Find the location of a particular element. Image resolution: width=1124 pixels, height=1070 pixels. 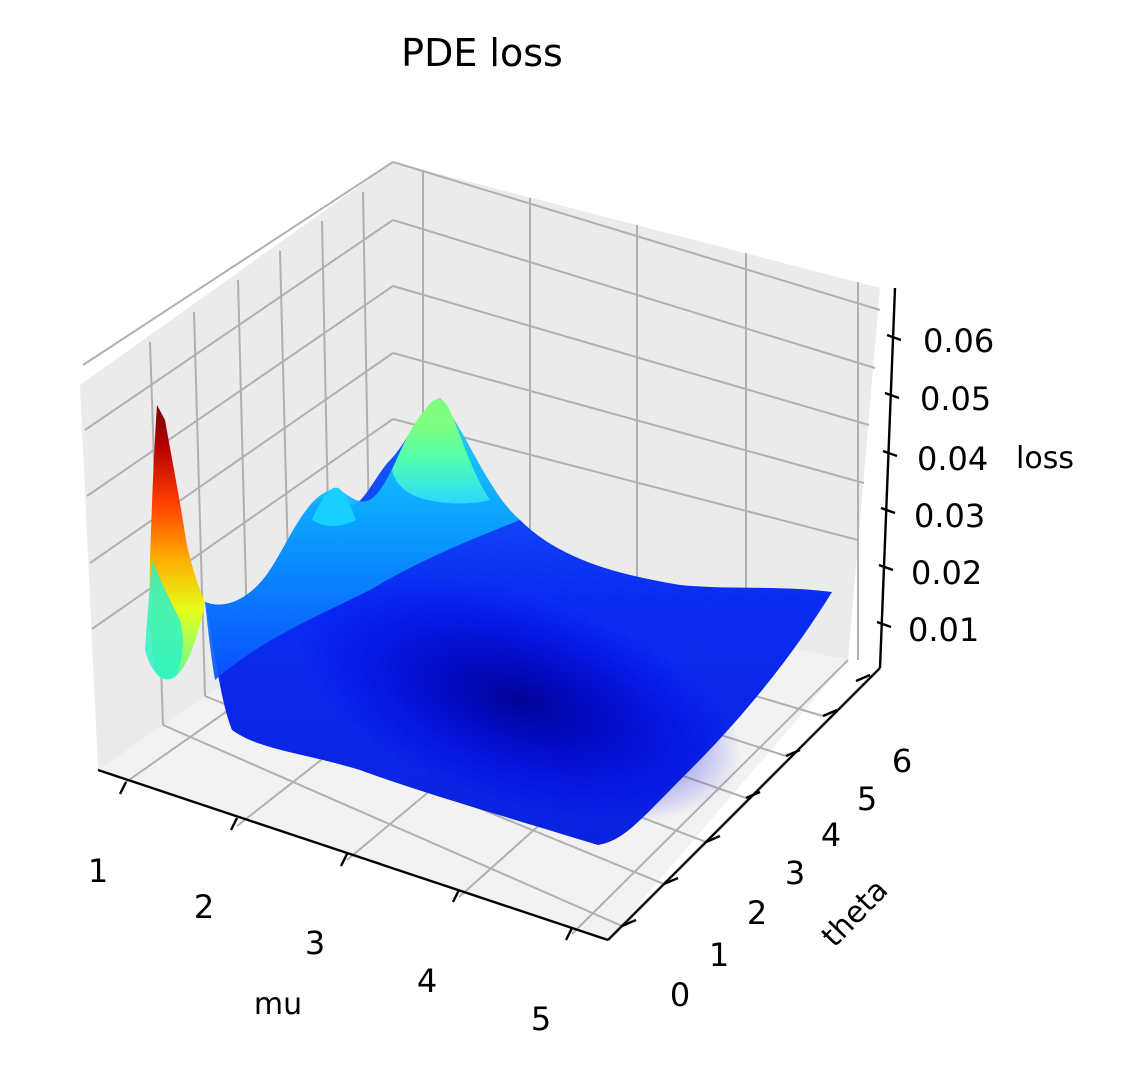

y-tick-label: 6 is located at coordinates (902, 761).